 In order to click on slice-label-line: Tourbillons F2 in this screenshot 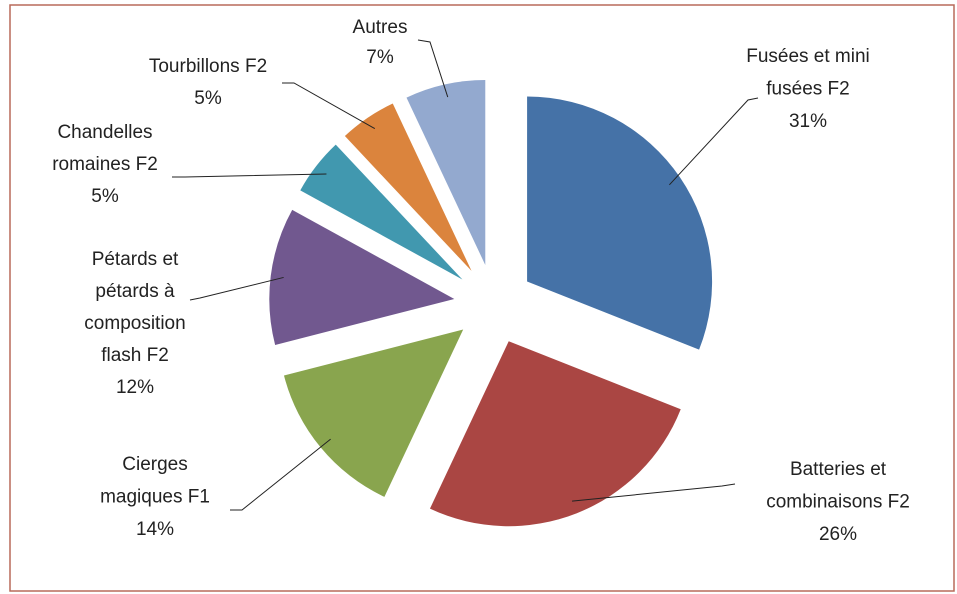, I will do `click(208, 66)`.